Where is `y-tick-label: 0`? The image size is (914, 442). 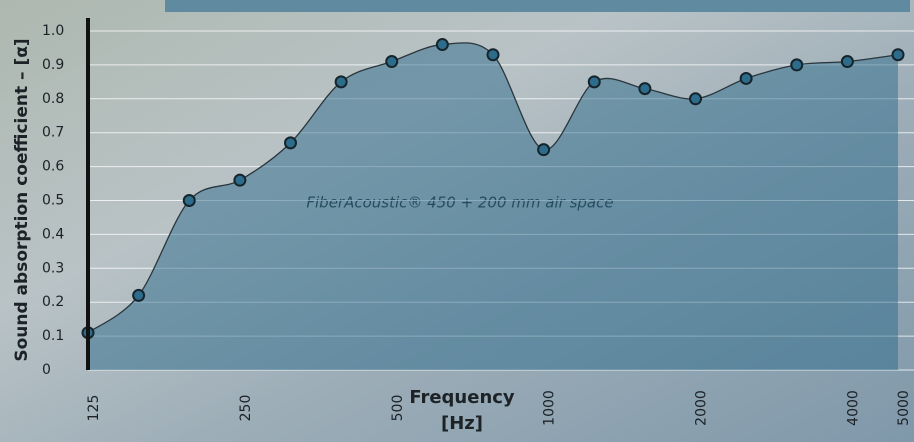 y-tick-label: 0 is located at coordinates (46, 370).